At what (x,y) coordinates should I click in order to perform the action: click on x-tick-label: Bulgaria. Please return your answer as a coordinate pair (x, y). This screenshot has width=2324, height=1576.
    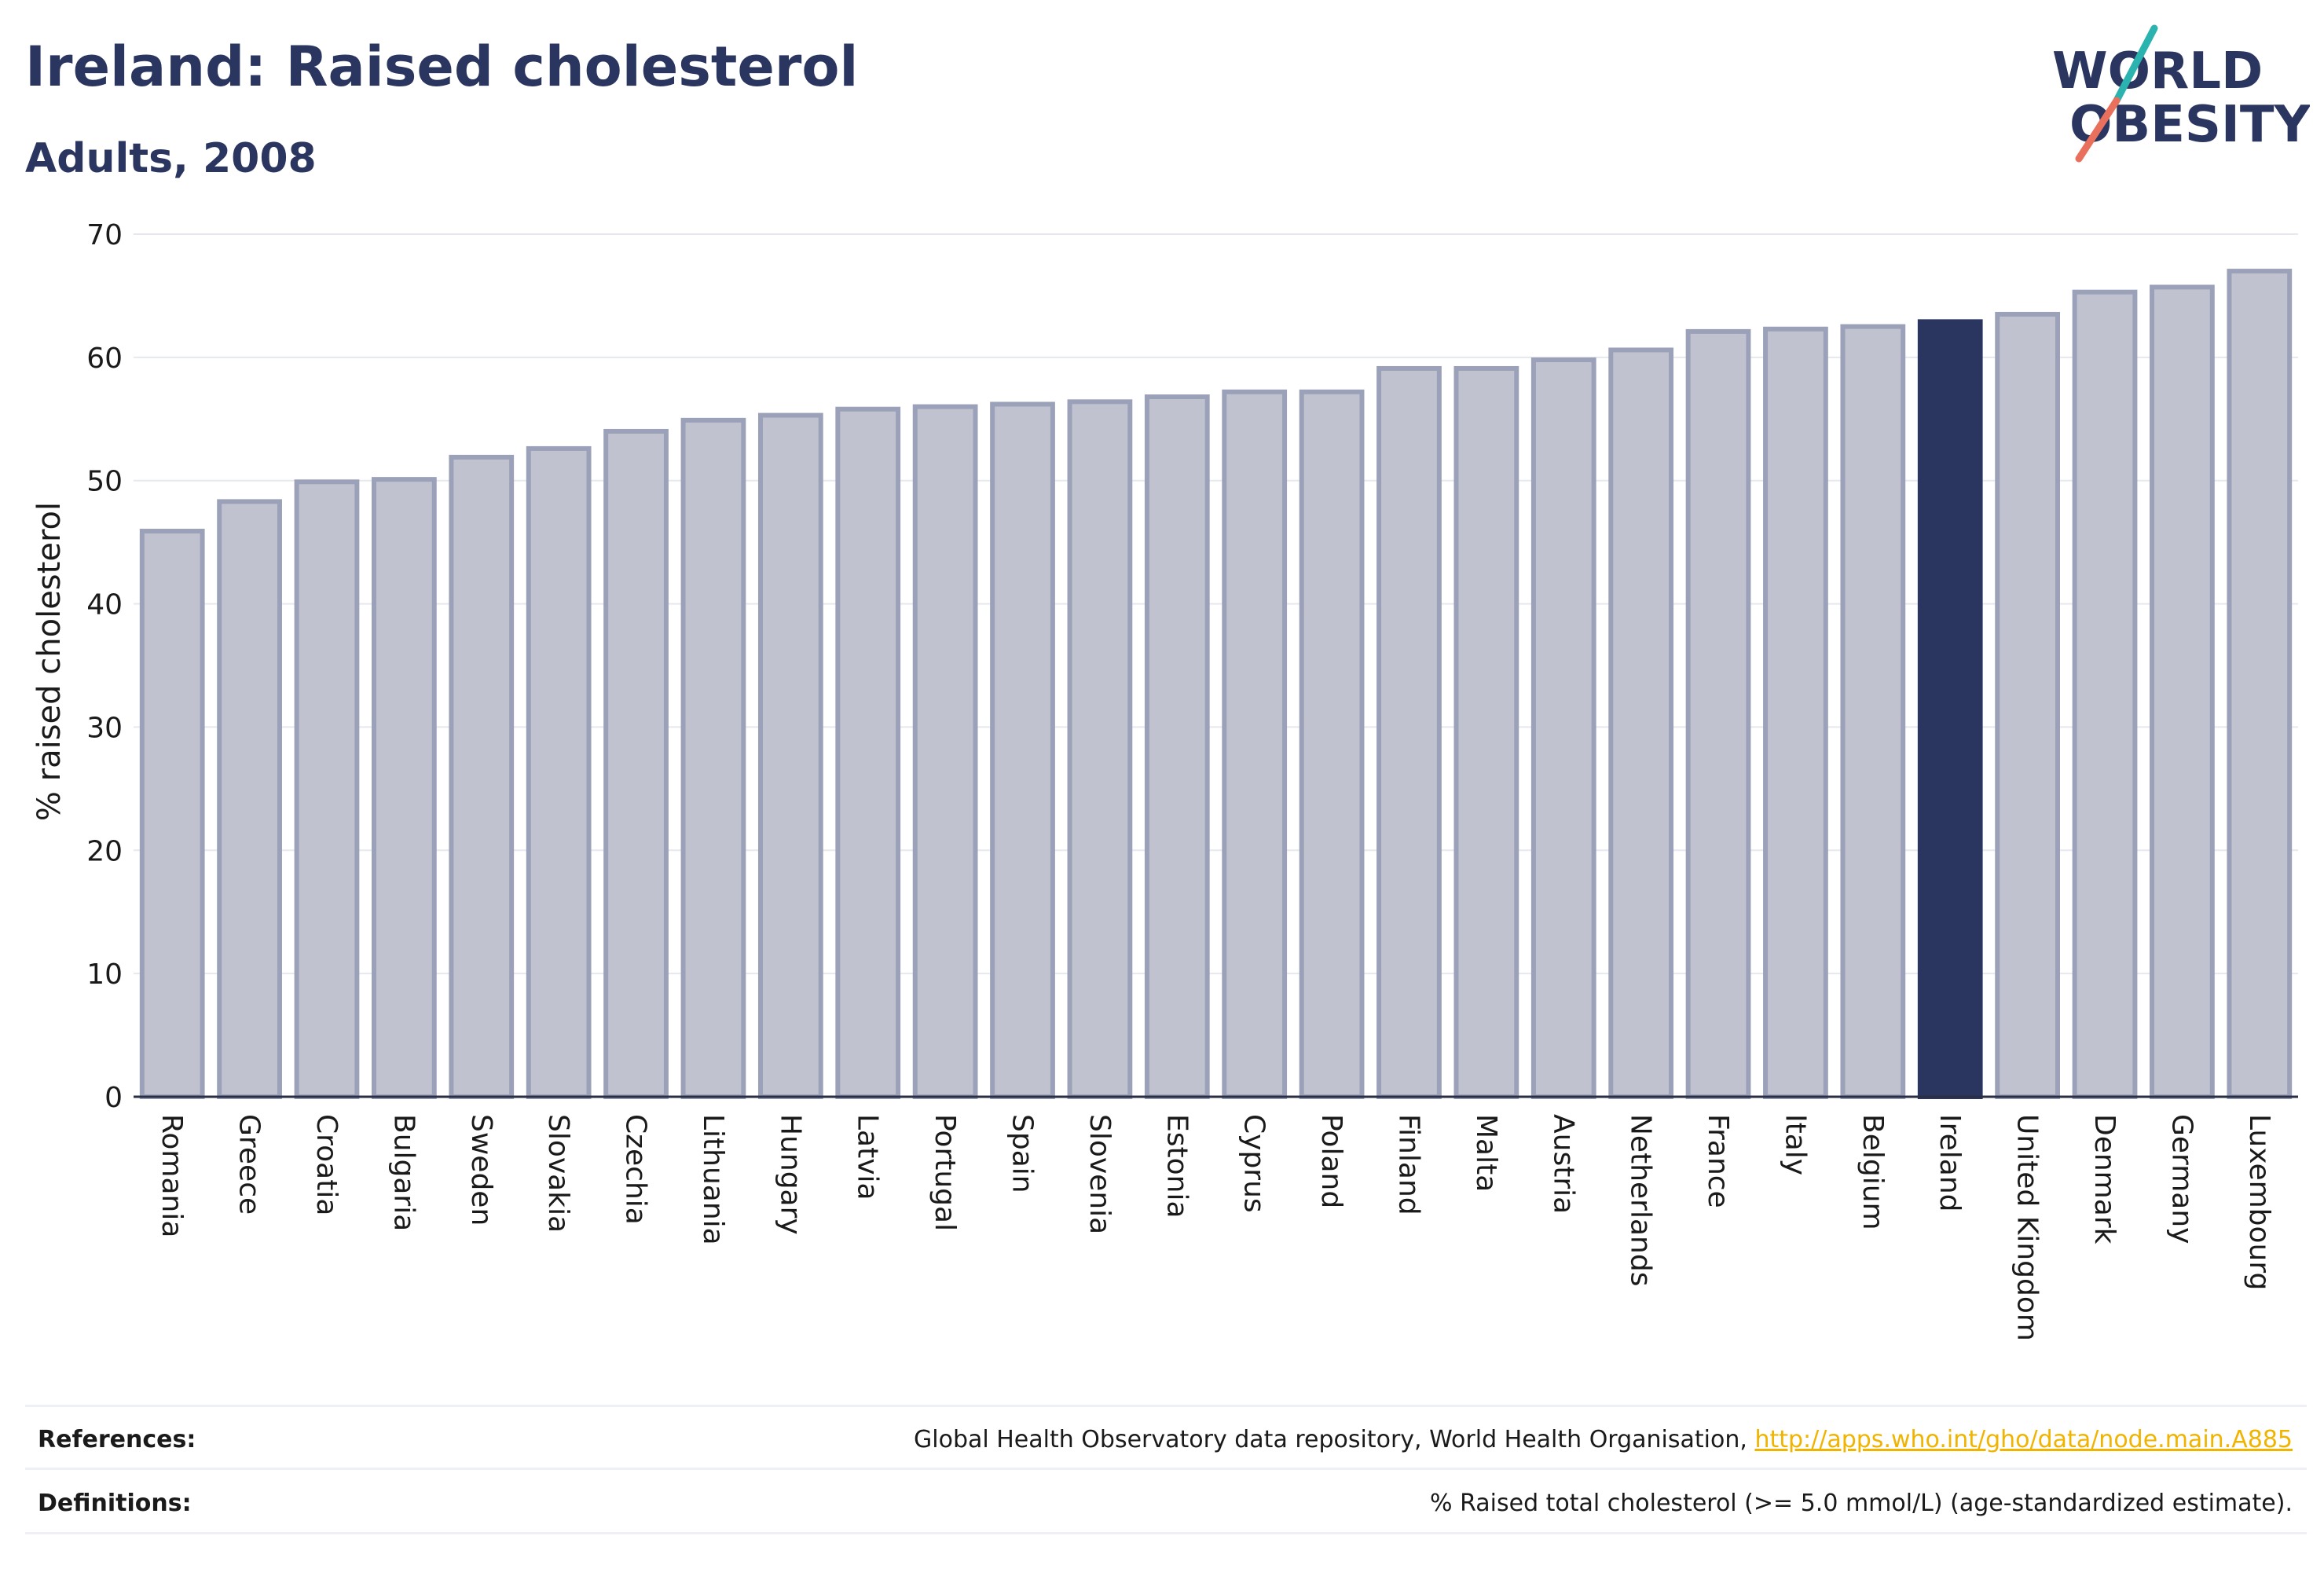
    Looking at the image, I should click on (403, 1172).